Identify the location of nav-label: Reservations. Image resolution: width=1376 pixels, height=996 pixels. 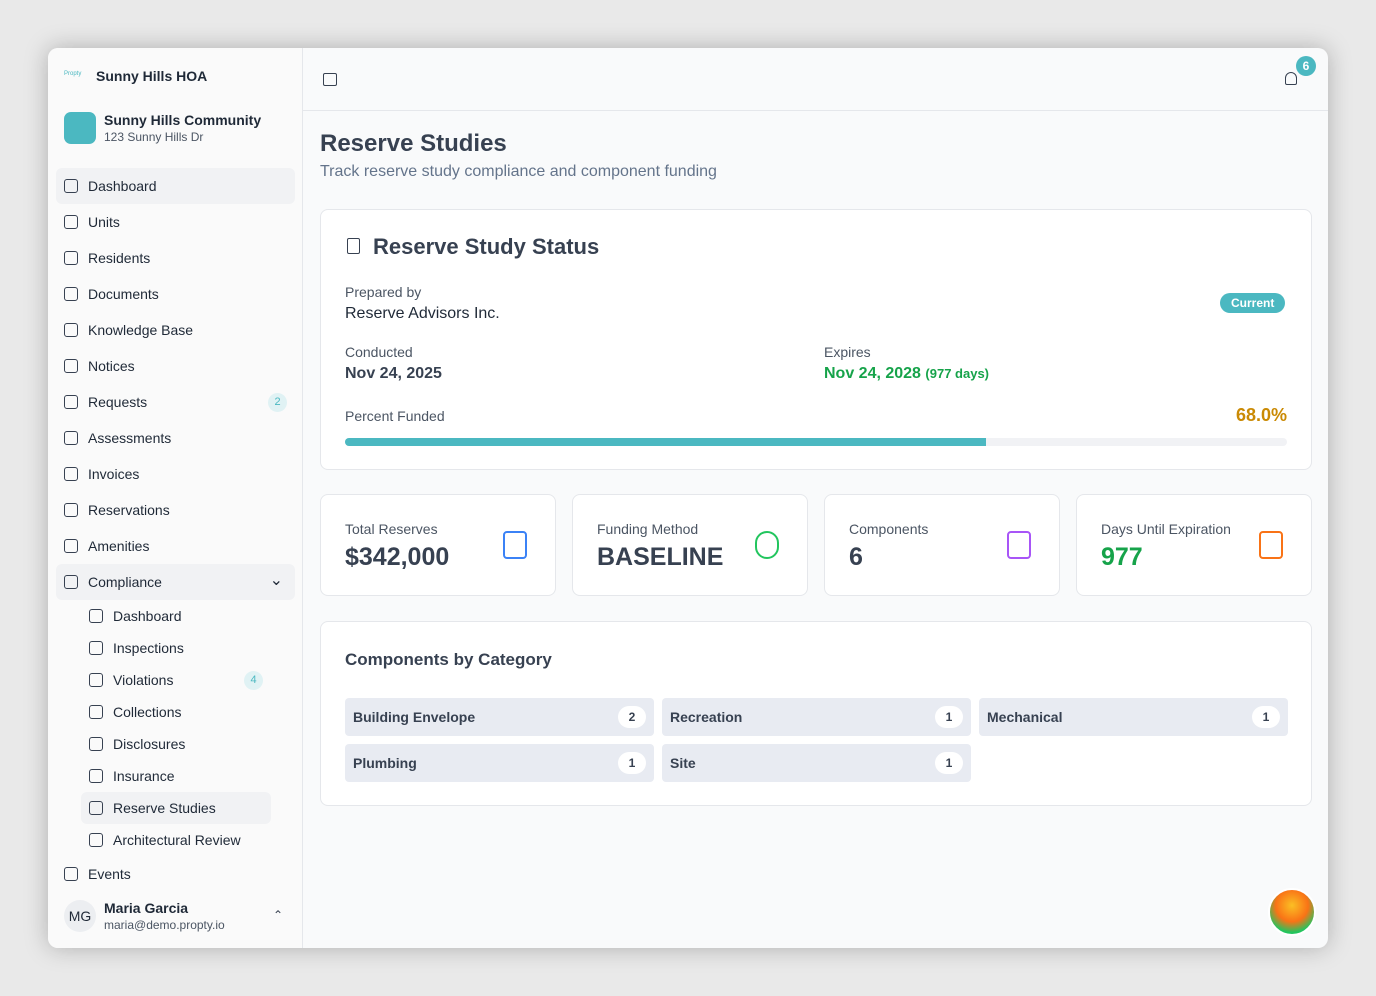
(129, 510).